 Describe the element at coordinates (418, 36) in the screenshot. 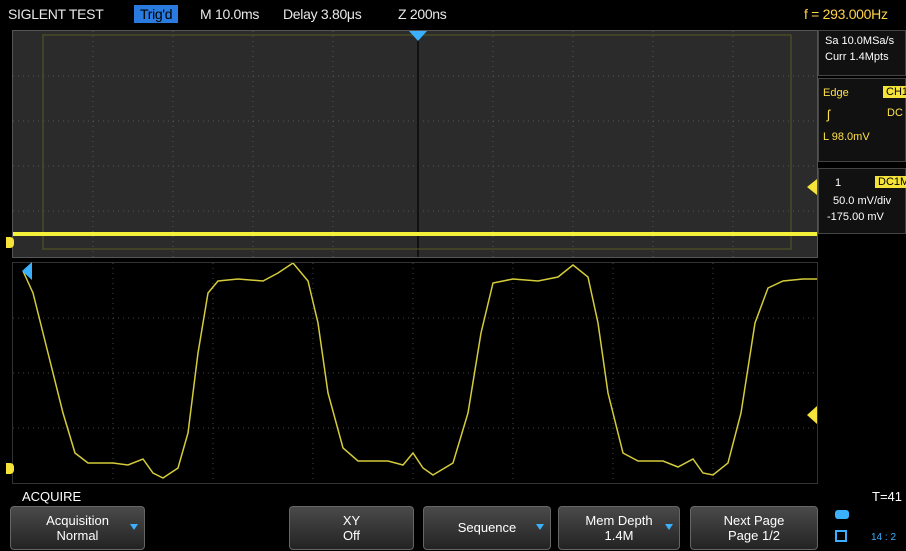

I see `trigger-position-marker` at that location.